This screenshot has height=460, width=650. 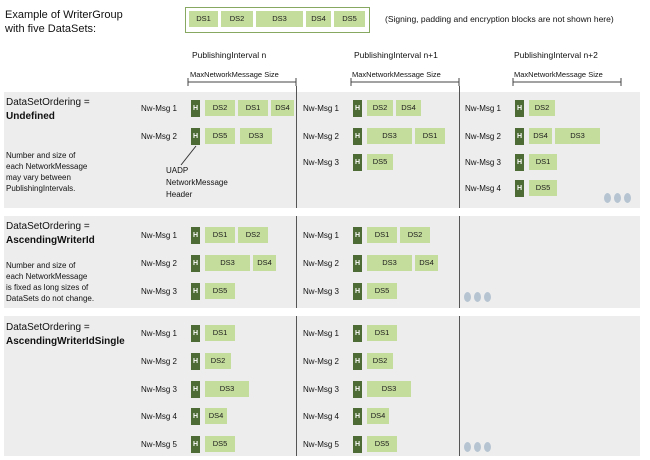 What do you see at coordinates (404, 82) in the screenshot?
I see `max-size-brackets` at bounding box center [404, 82].